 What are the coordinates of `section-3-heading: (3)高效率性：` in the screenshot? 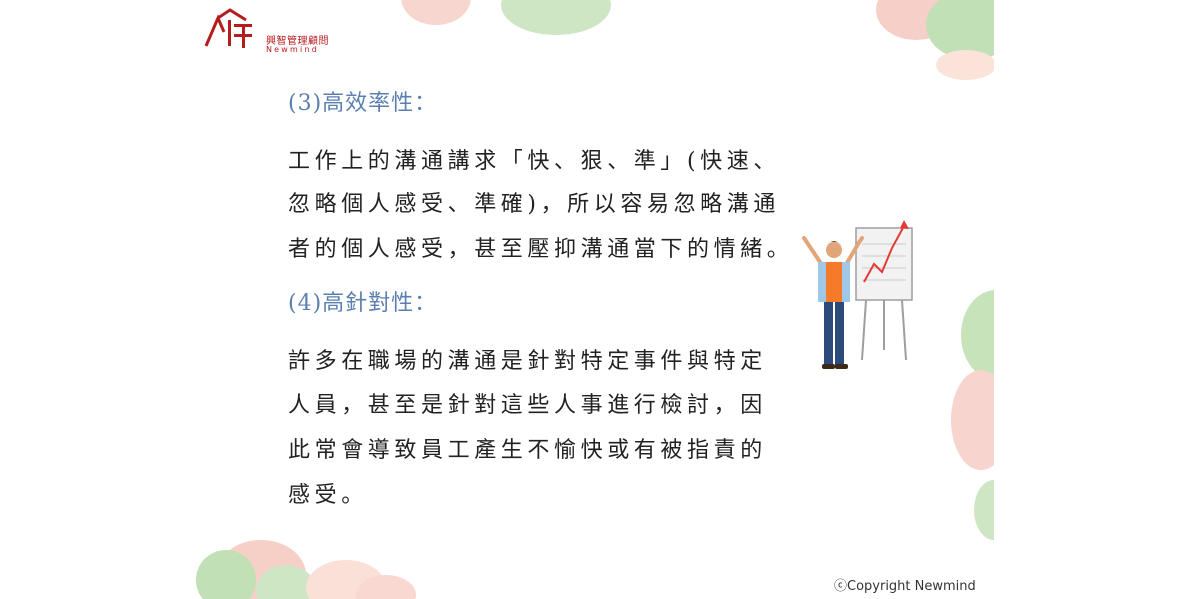 It's located at (363, 103).